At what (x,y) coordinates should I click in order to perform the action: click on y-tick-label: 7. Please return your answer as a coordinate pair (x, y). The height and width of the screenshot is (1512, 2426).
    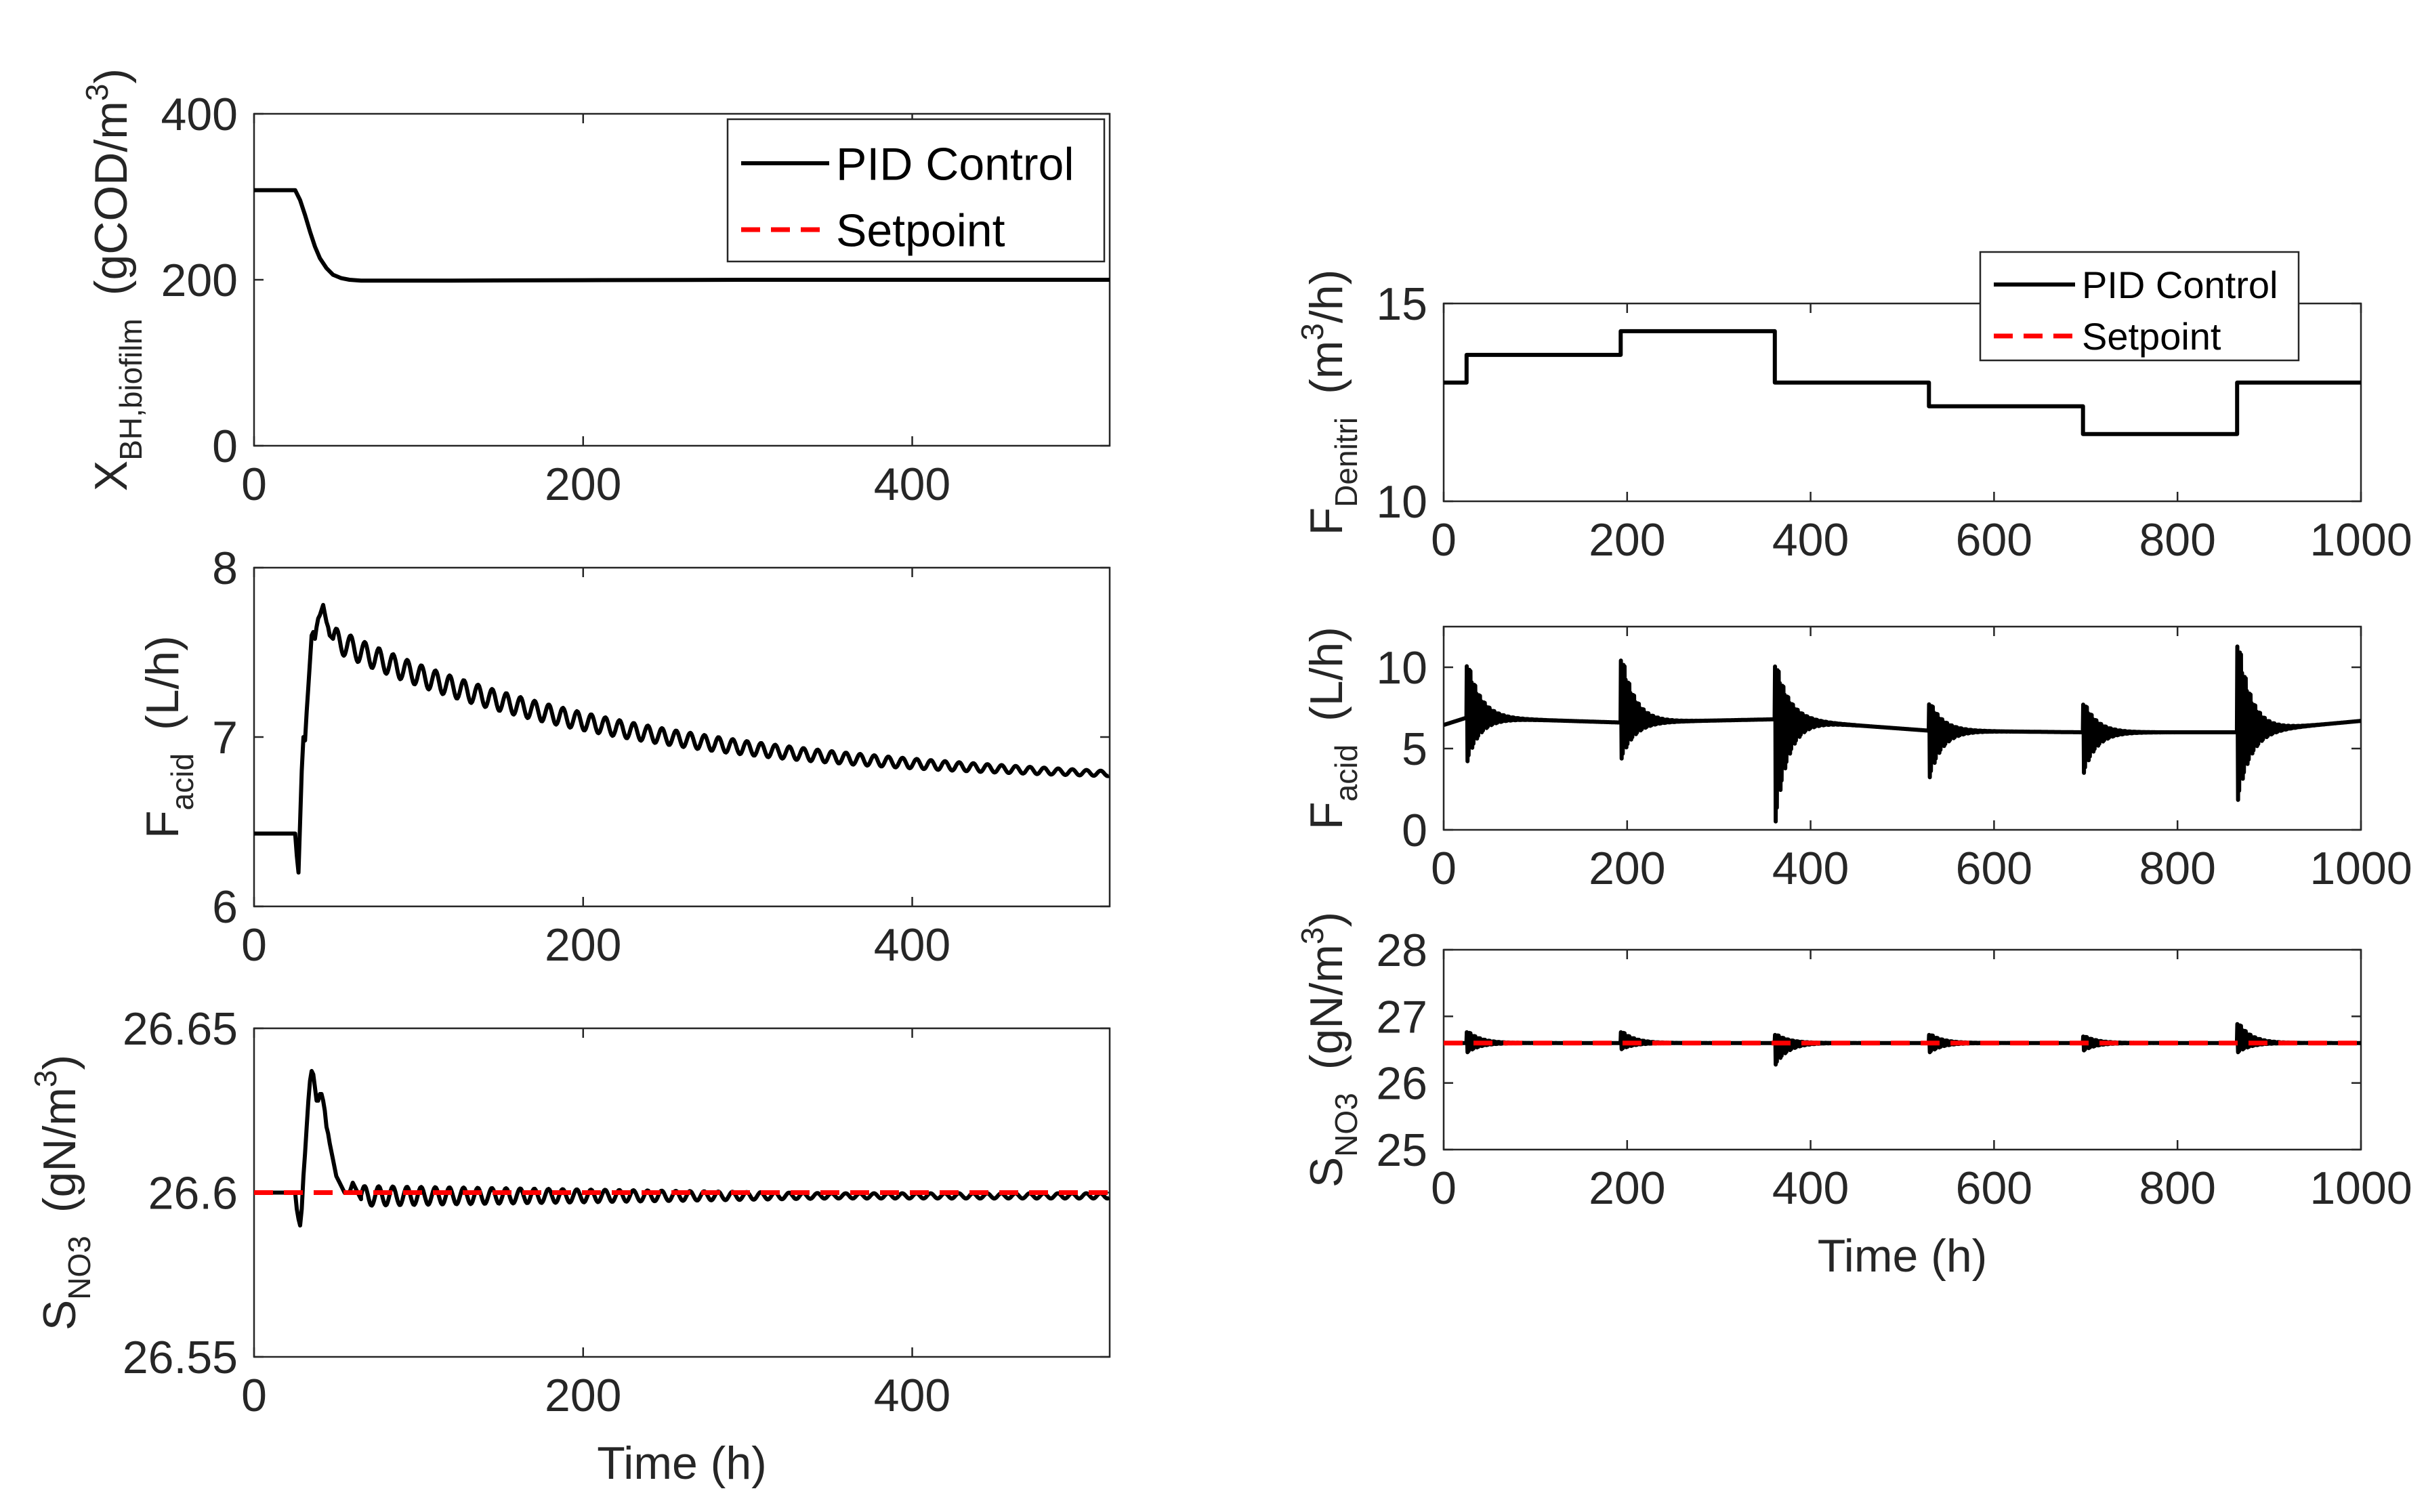
    Looking at the image, I should click on (225, 737).